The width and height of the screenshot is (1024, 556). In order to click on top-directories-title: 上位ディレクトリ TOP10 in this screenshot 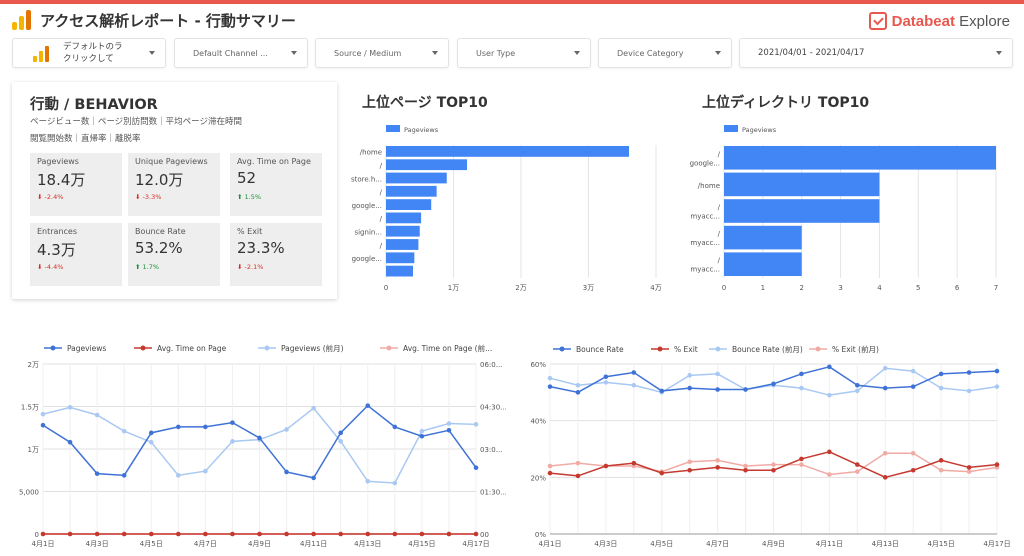, I will do `click(786, 103)`.